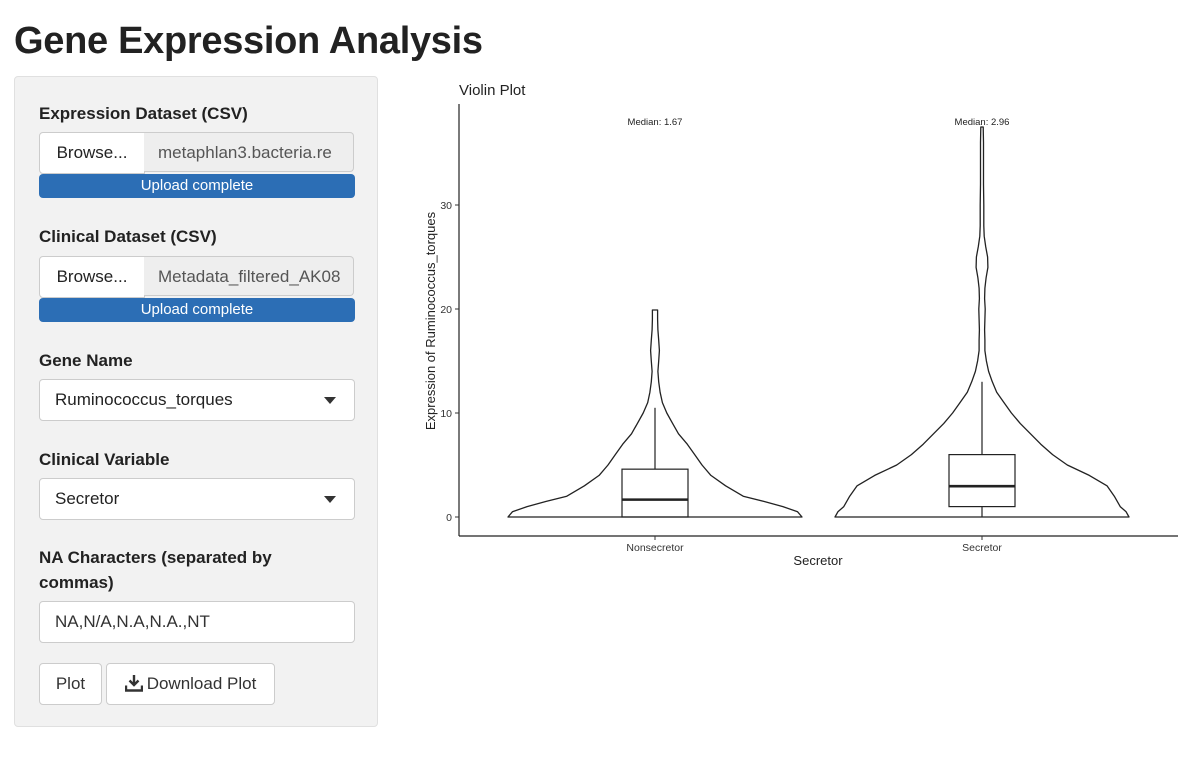  What do you see at coordinates (76, 582) in the screenshot?
I see `na-characters-label-line2: commas)` at bounding box center [76, 582].